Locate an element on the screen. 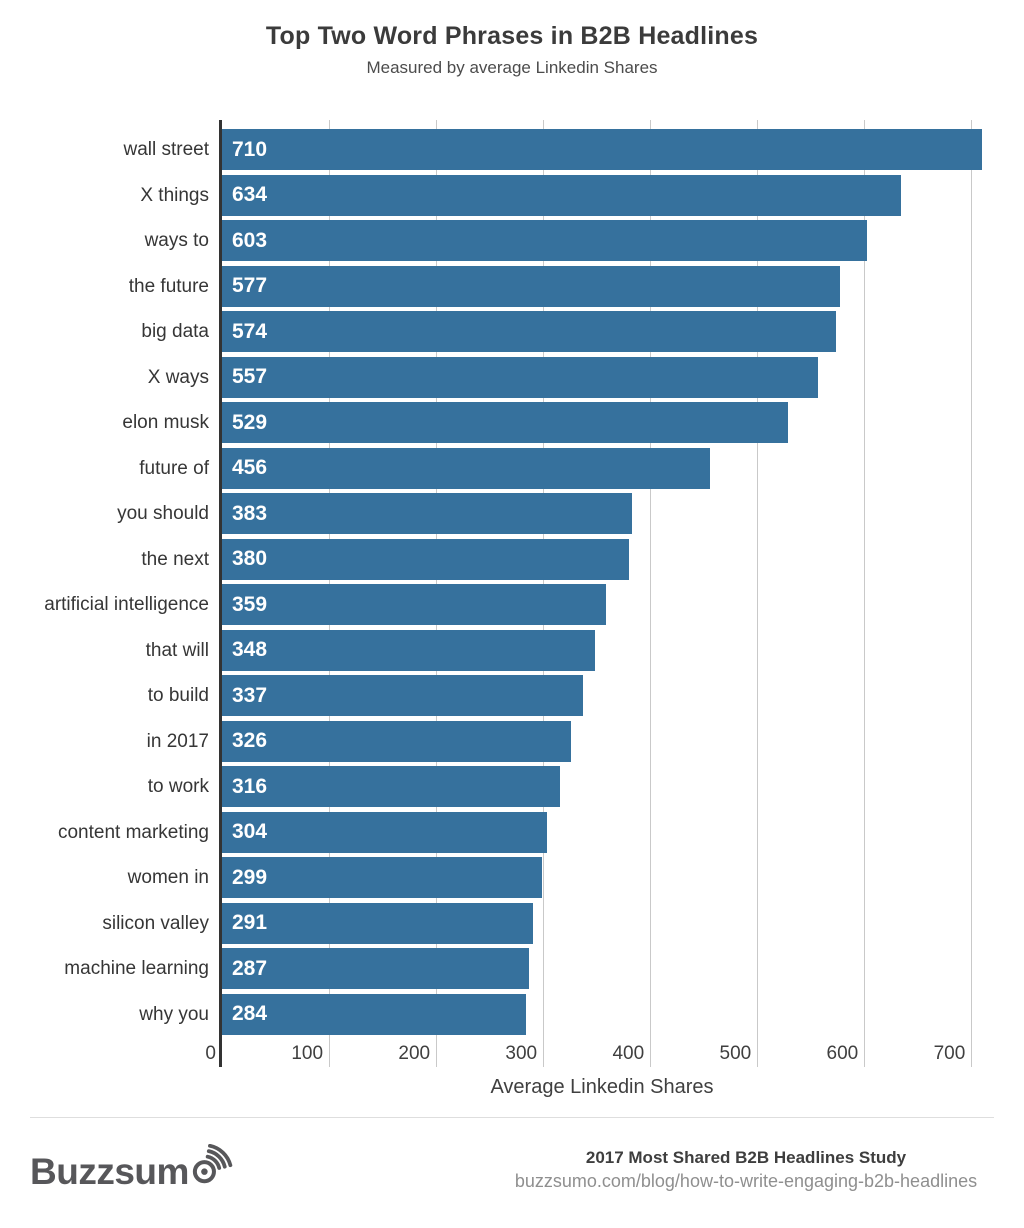  chart-title: Top Two Word Phrases in B2B Headlines is located at coordinates (512, 36).